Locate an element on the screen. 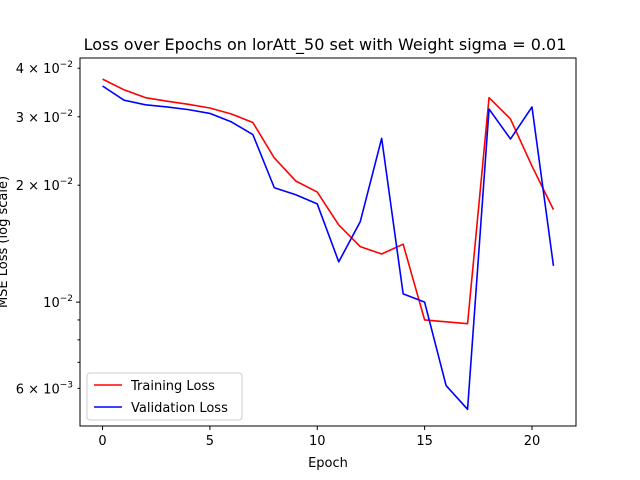 The width and height of the screenshot is (640, 480). x-tick-label: 15 is located at coordinates (424, 441).